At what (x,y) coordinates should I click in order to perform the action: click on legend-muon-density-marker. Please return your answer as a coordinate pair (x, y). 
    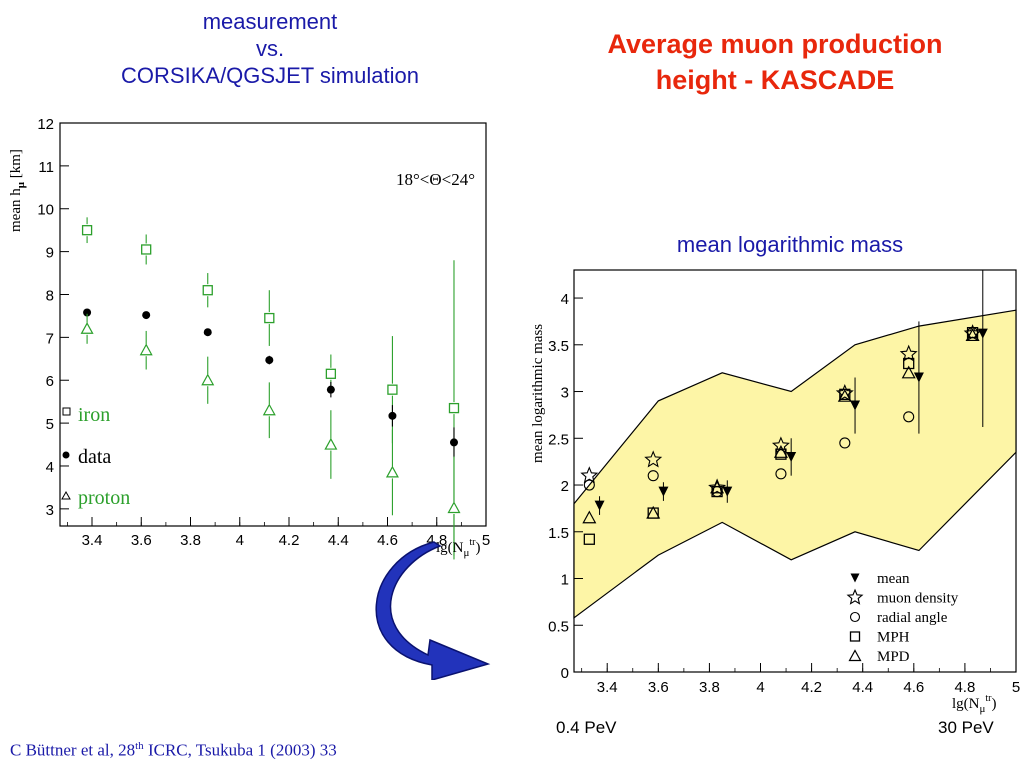
    Looking at the image, I should click on (855, 596).